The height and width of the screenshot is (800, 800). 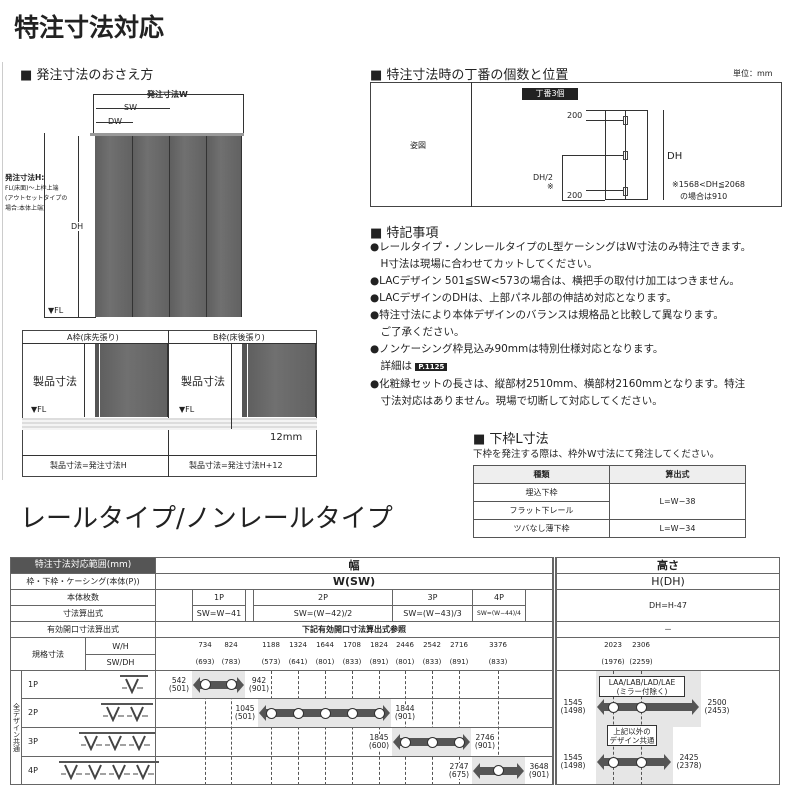 What do you see at coordinates (554, 671) in the screenshot?
I see `section-divider` at bounding box center [554, 671].